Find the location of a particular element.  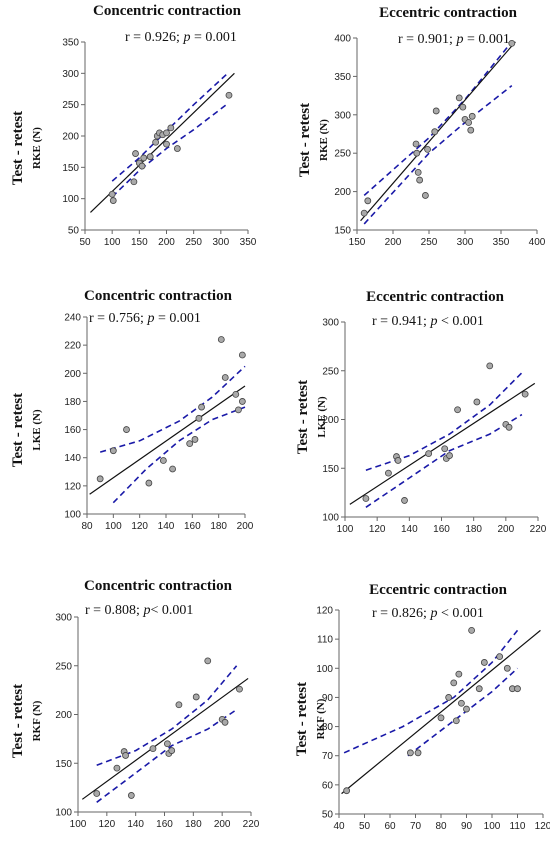

x-tick-label: 60 is located at coordinates (390, 826).